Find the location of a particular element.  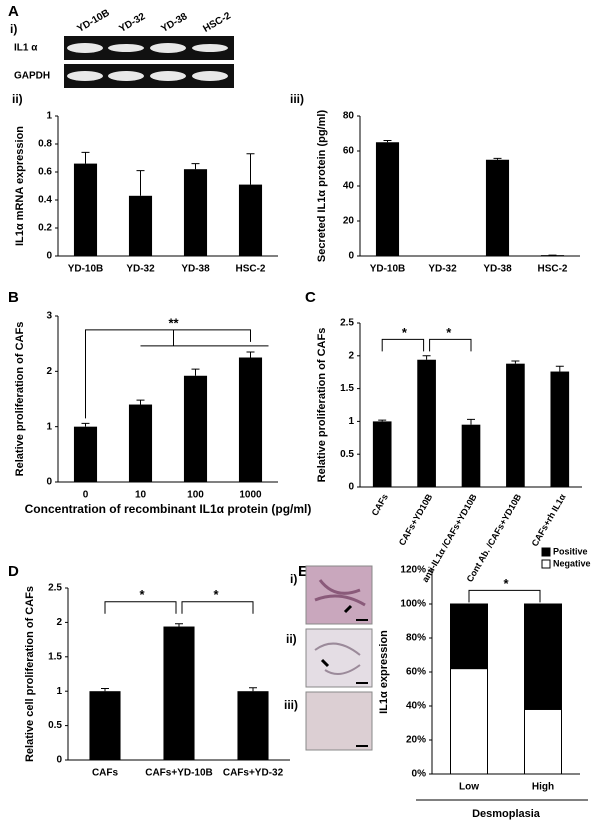

y-tick-label: 80% is located at coordinates (416, 638).